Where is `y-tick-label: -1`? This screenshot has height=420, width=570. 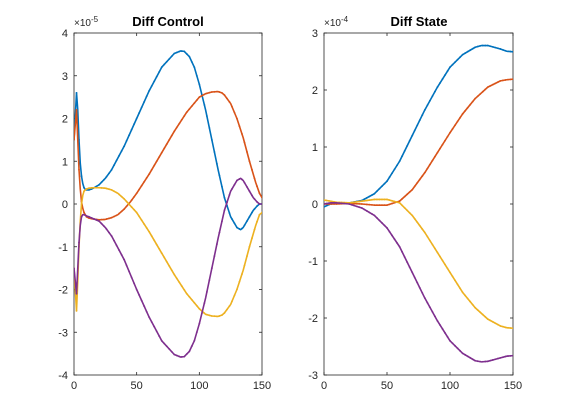
y-tick-label: -1 is located at coordinates (63, 248).